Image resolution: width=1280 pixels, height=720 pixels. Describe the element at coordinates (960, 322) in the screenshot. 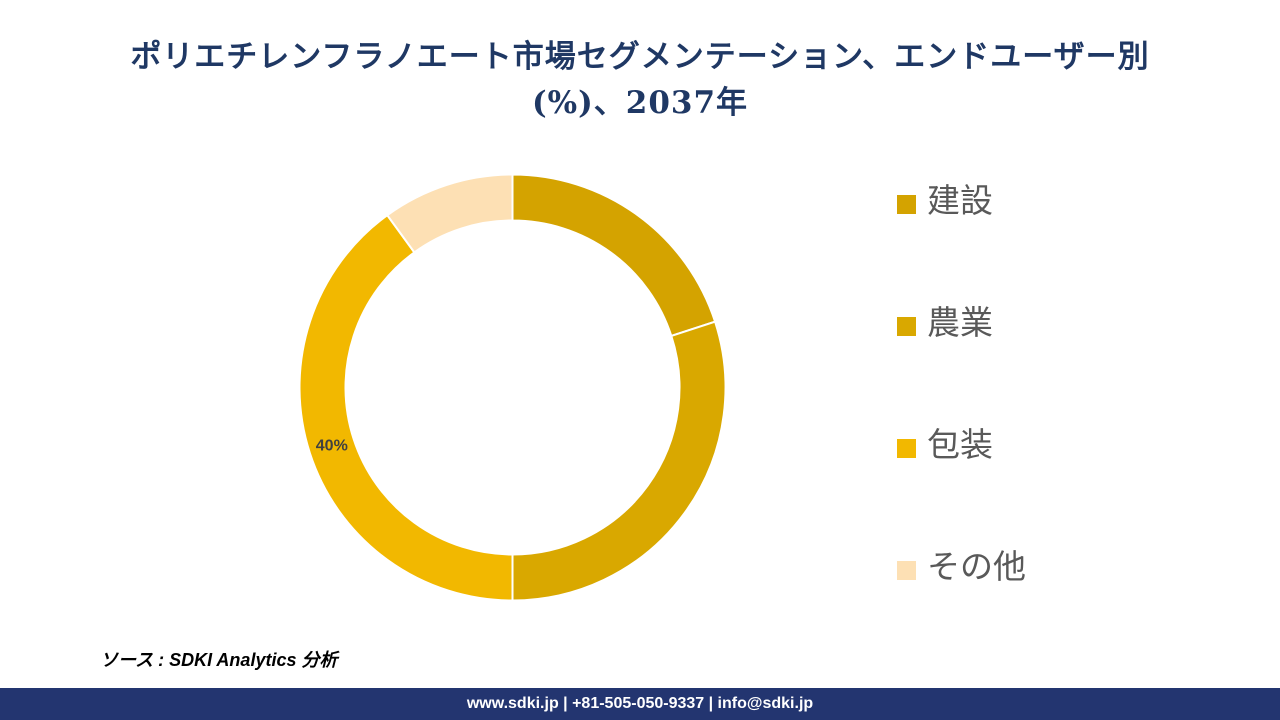

I see `legend-label: 農業` at that location.